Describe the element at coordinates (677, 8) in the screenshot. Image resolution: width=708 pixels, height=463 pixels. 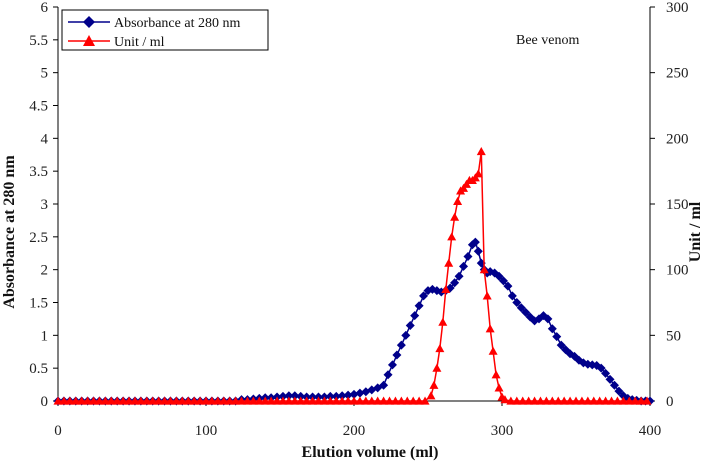
I see `y2-tick-label: 300` at that location.